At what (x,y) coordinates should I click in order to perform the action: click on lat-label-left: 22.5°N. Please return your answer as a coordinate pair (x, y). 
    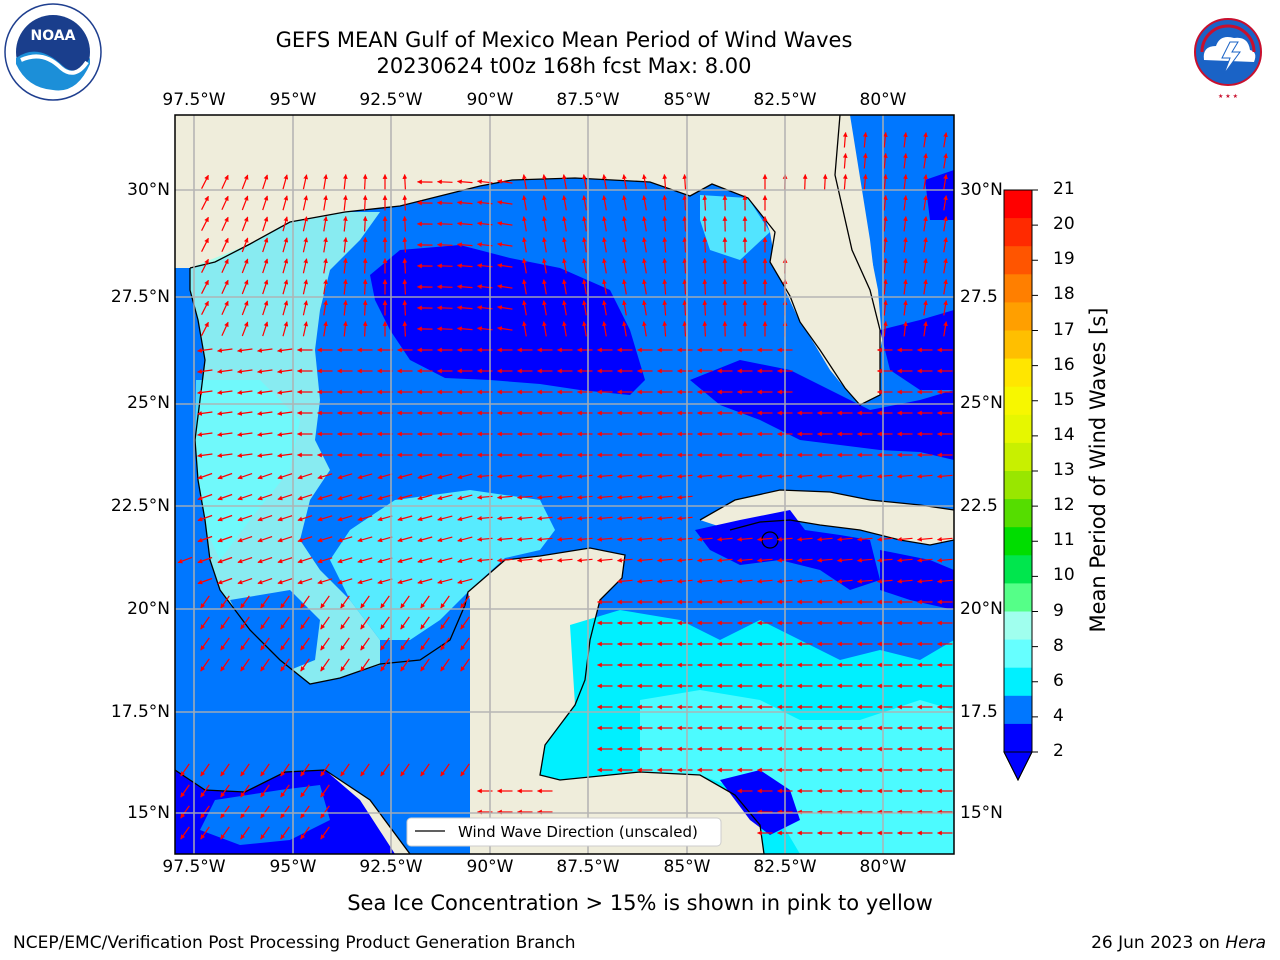
    Looking at the image, I should click on (140, 506).